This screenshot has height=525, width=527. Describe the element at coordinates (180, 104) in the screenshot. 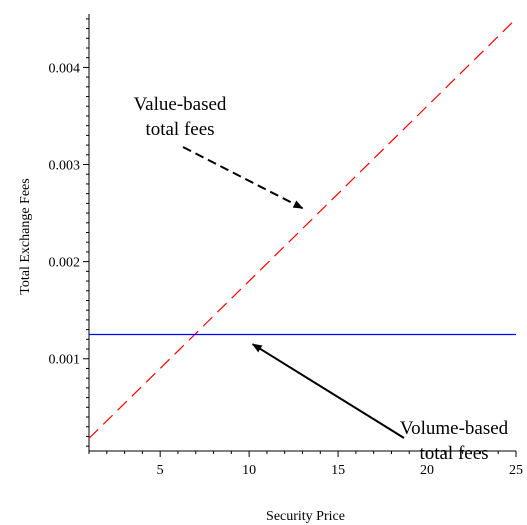

I see `annotation-line: Value-based` at that location.